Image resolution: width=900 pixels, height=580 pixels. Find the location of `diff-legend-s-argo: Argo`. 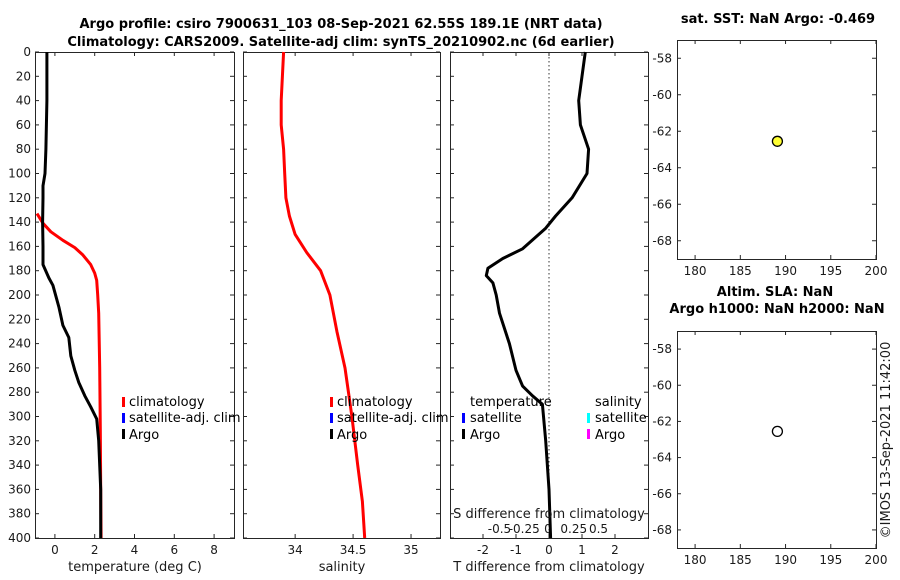

diff-legend-s-argo: Argo is located at coordinates (610, 435).